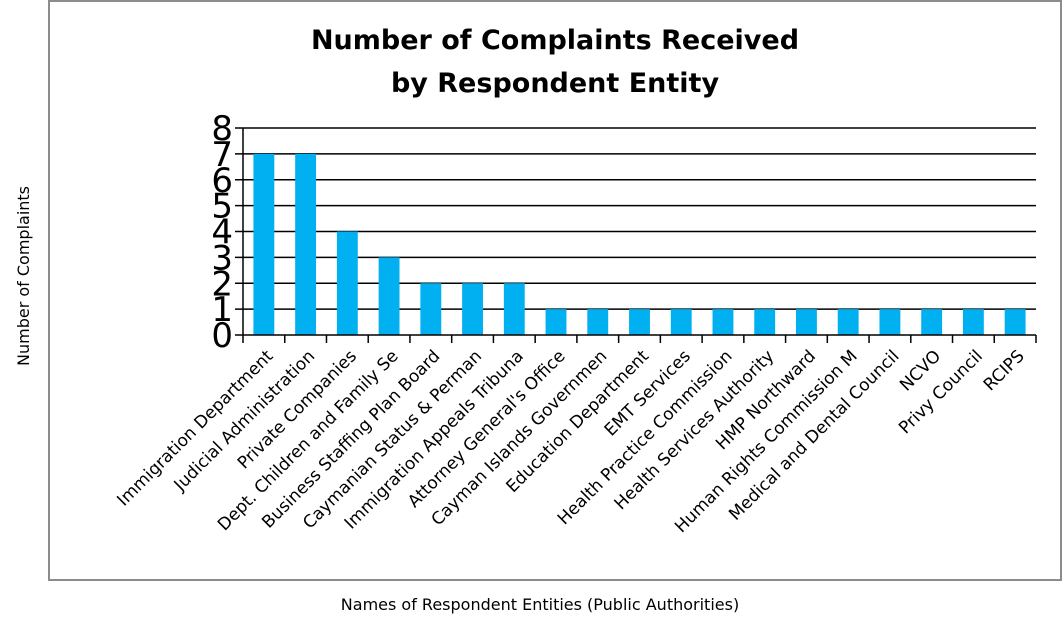 Image resolution: width=1063 pixels, height=631 pixels. What do you see at coordinates (23, 276) in the screenshot?
I see `y-axis-label: Number of Complaints` at bounding box center [23, 276].